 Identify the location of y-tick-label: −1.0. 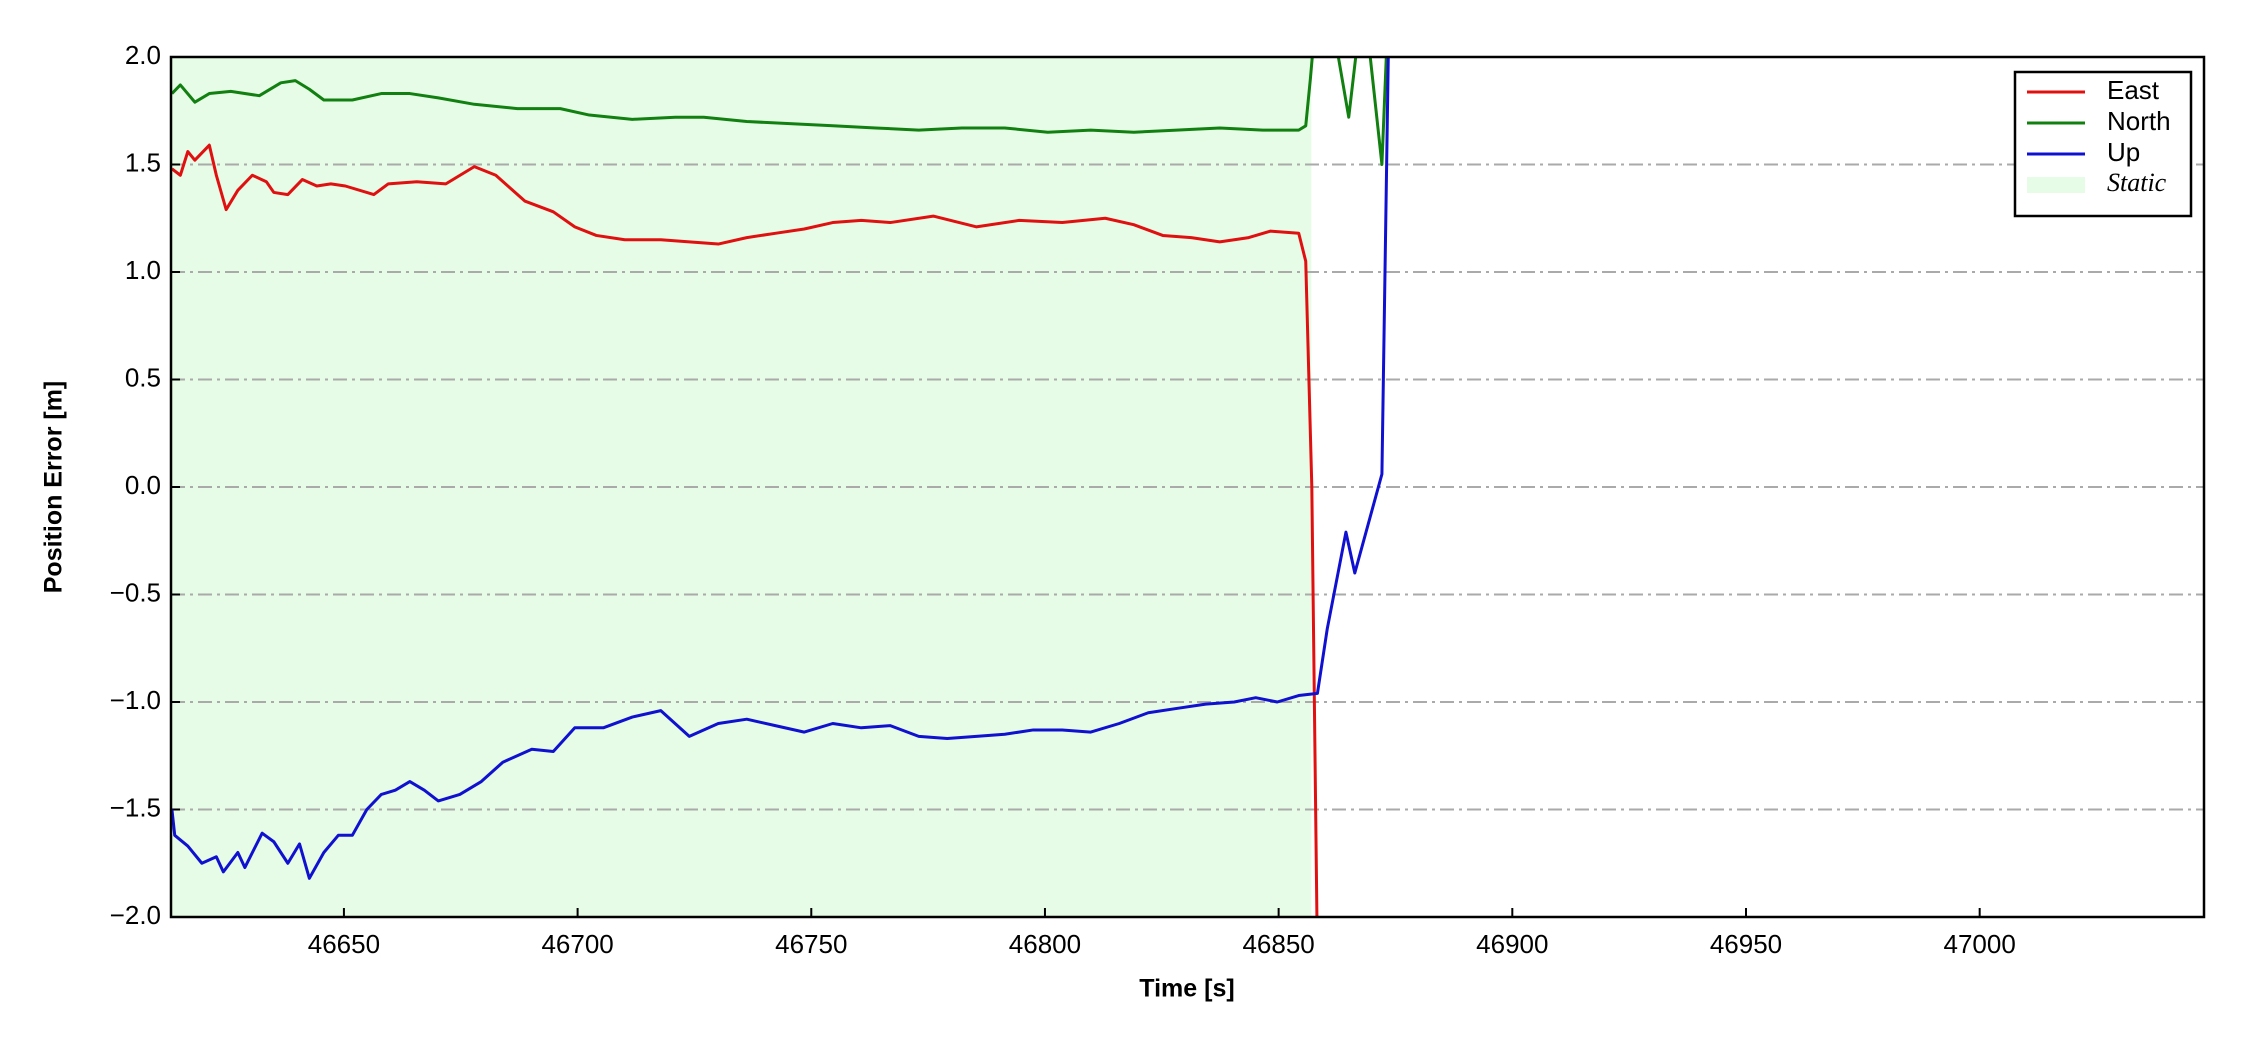
(135, 700).